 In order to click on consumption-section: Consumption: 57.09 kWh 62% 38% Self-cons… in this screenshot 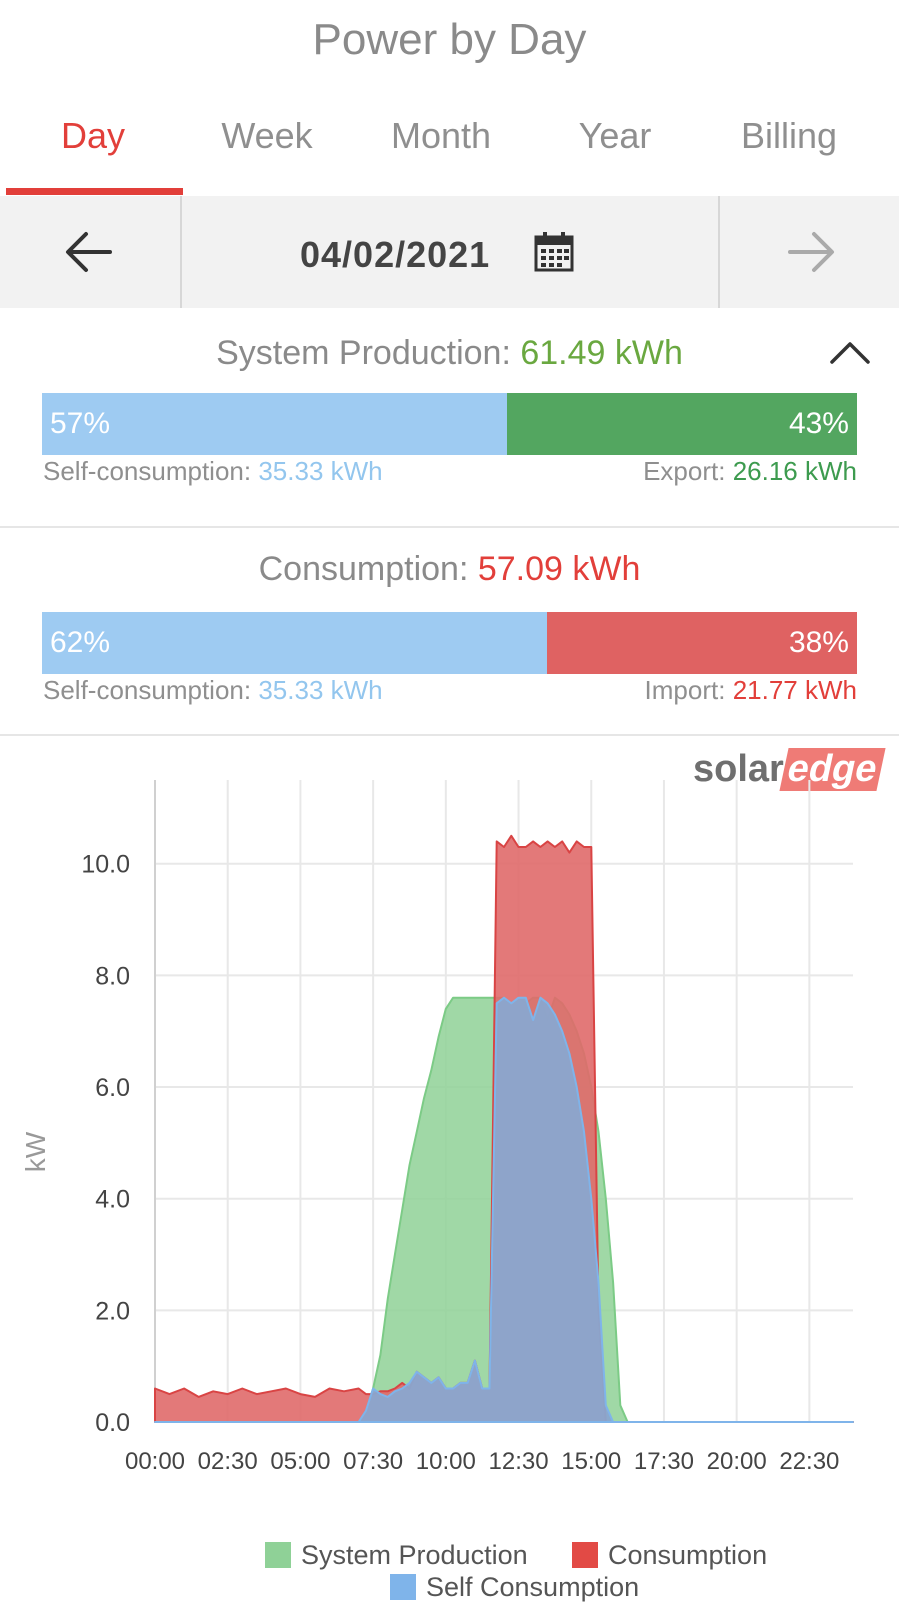, I will do `click(449, 631)`.